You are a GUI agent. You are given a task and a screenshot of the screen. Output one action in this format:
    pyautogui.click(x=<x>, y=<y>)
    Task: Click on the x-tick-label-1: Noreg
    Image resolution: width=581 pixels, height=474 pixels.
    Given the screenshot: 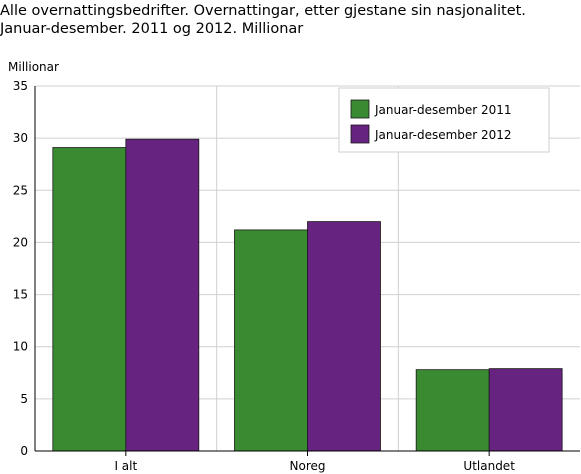 What is the action you would take?
    pyautogui.click(x=308, y=466)
    